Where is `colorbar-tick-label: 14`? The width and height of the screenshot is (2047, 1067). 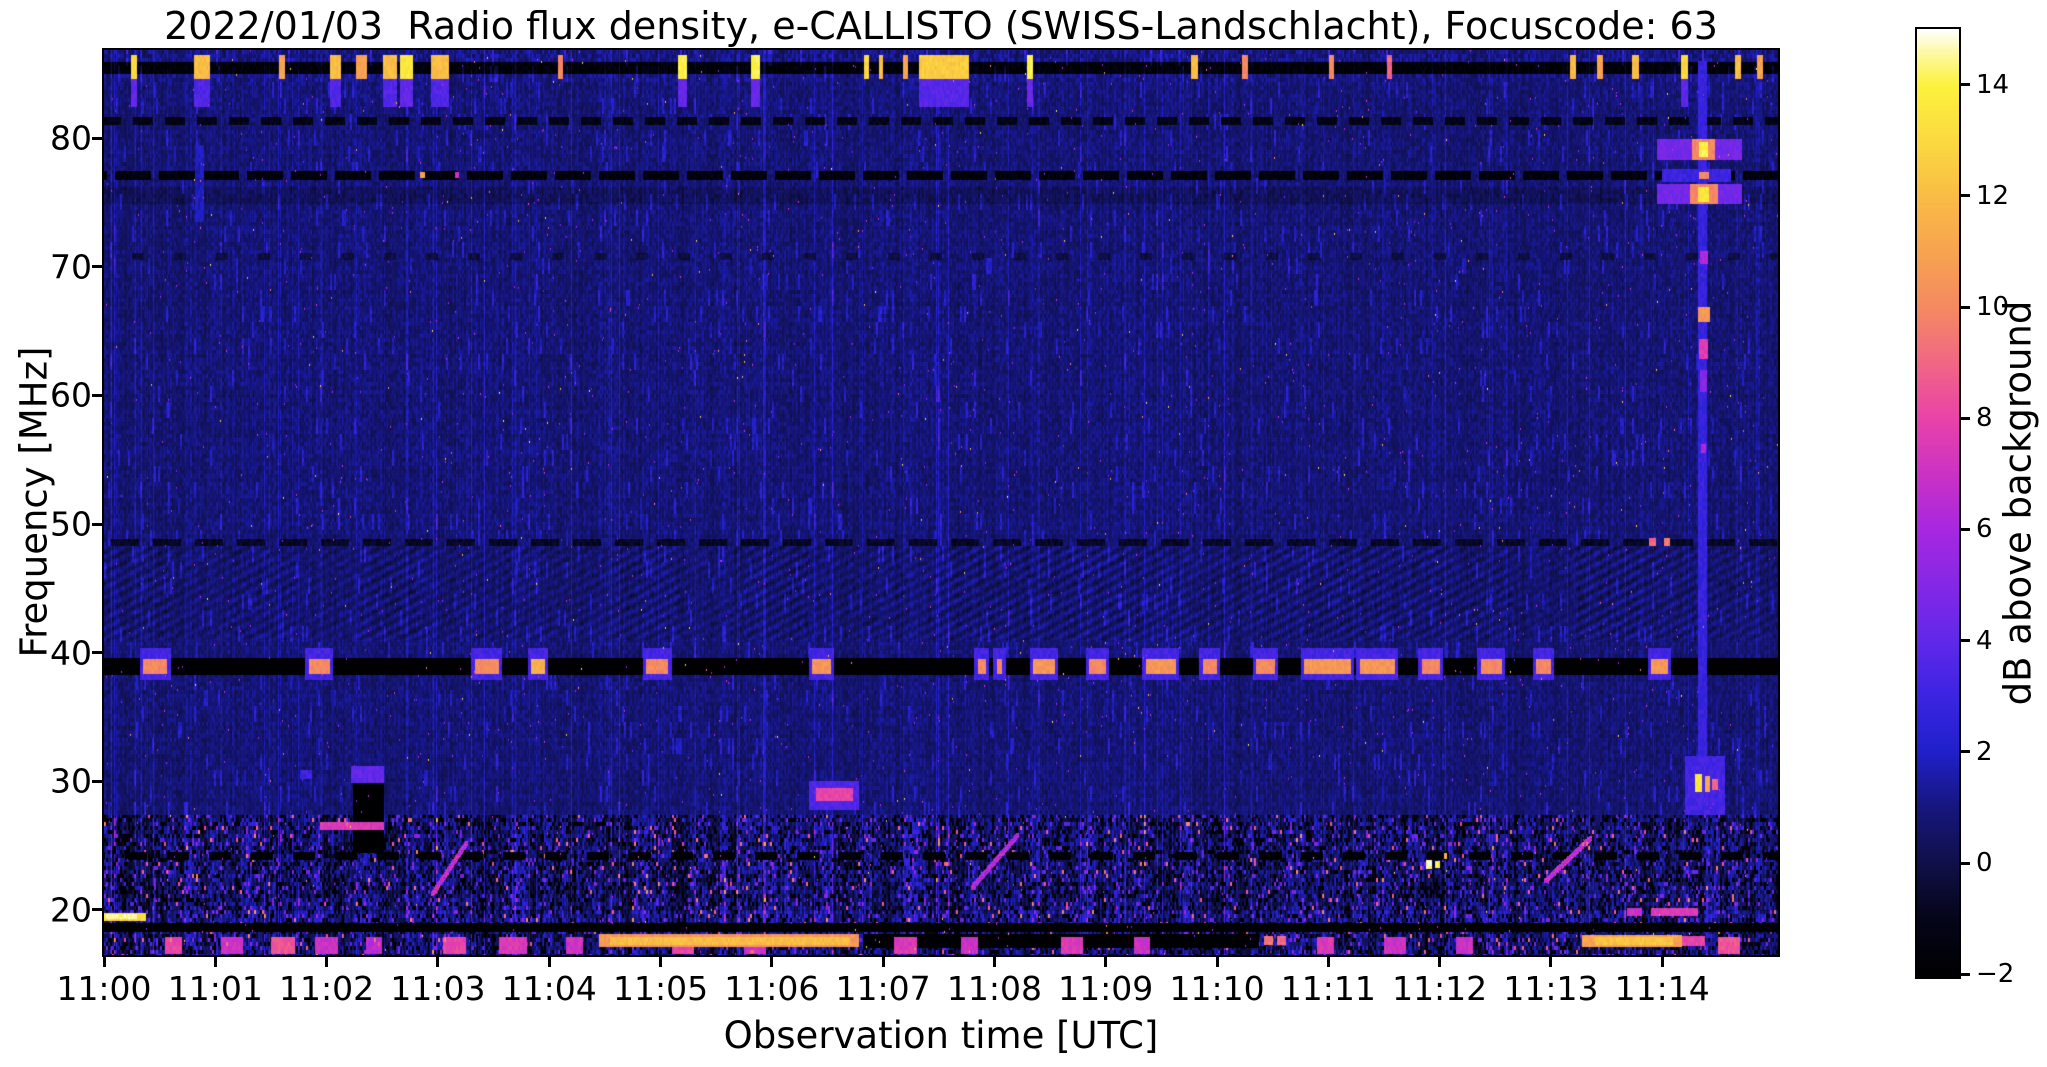
colorbar-tick-label: 14 is located at coordinates (1993, 84).